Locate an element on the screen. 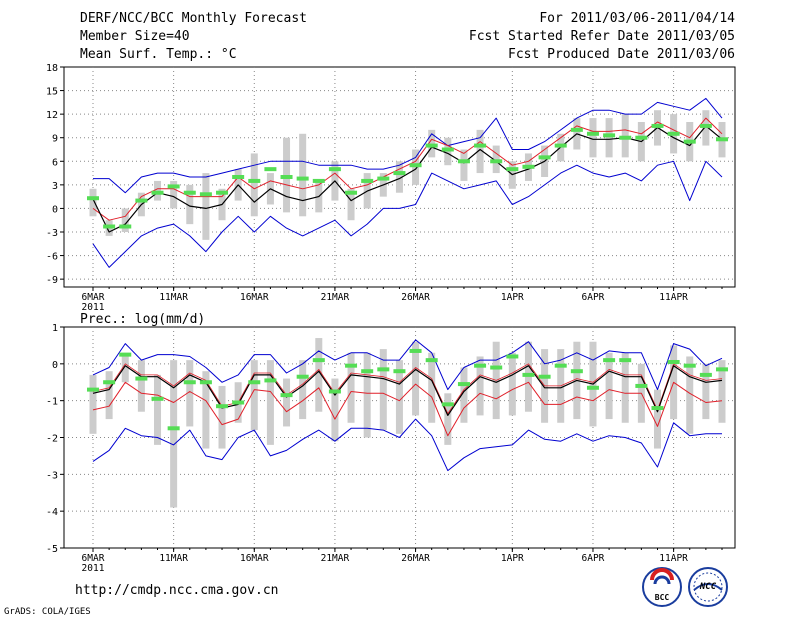  temp-ytick-label: 15 is located at coordinates (52, 92).